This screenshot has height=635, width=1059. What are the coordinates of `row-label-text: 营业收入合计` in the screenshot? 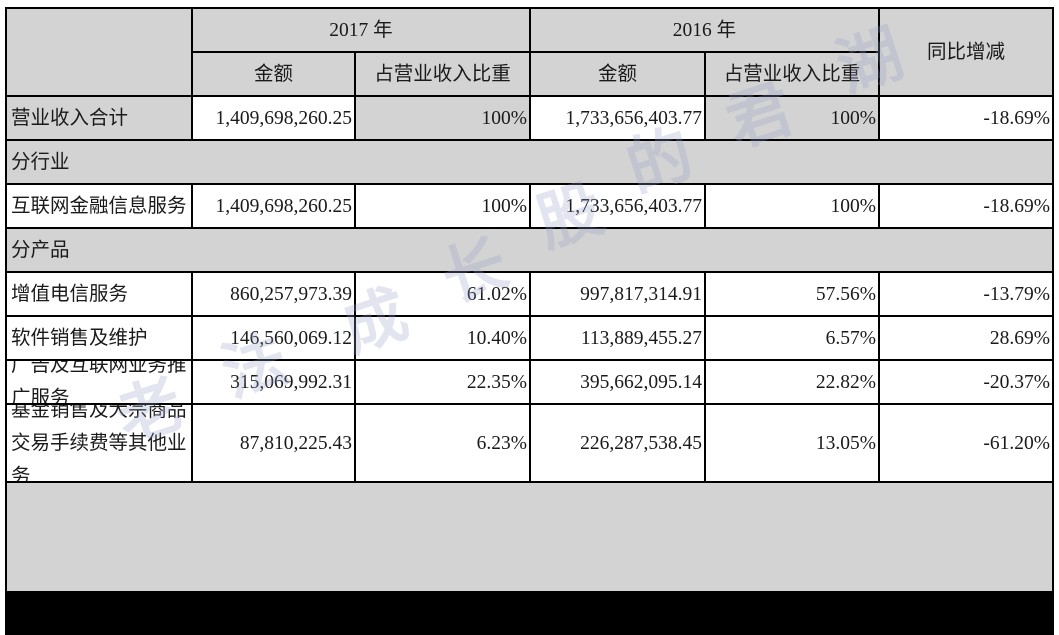 It's located at (70, 118).